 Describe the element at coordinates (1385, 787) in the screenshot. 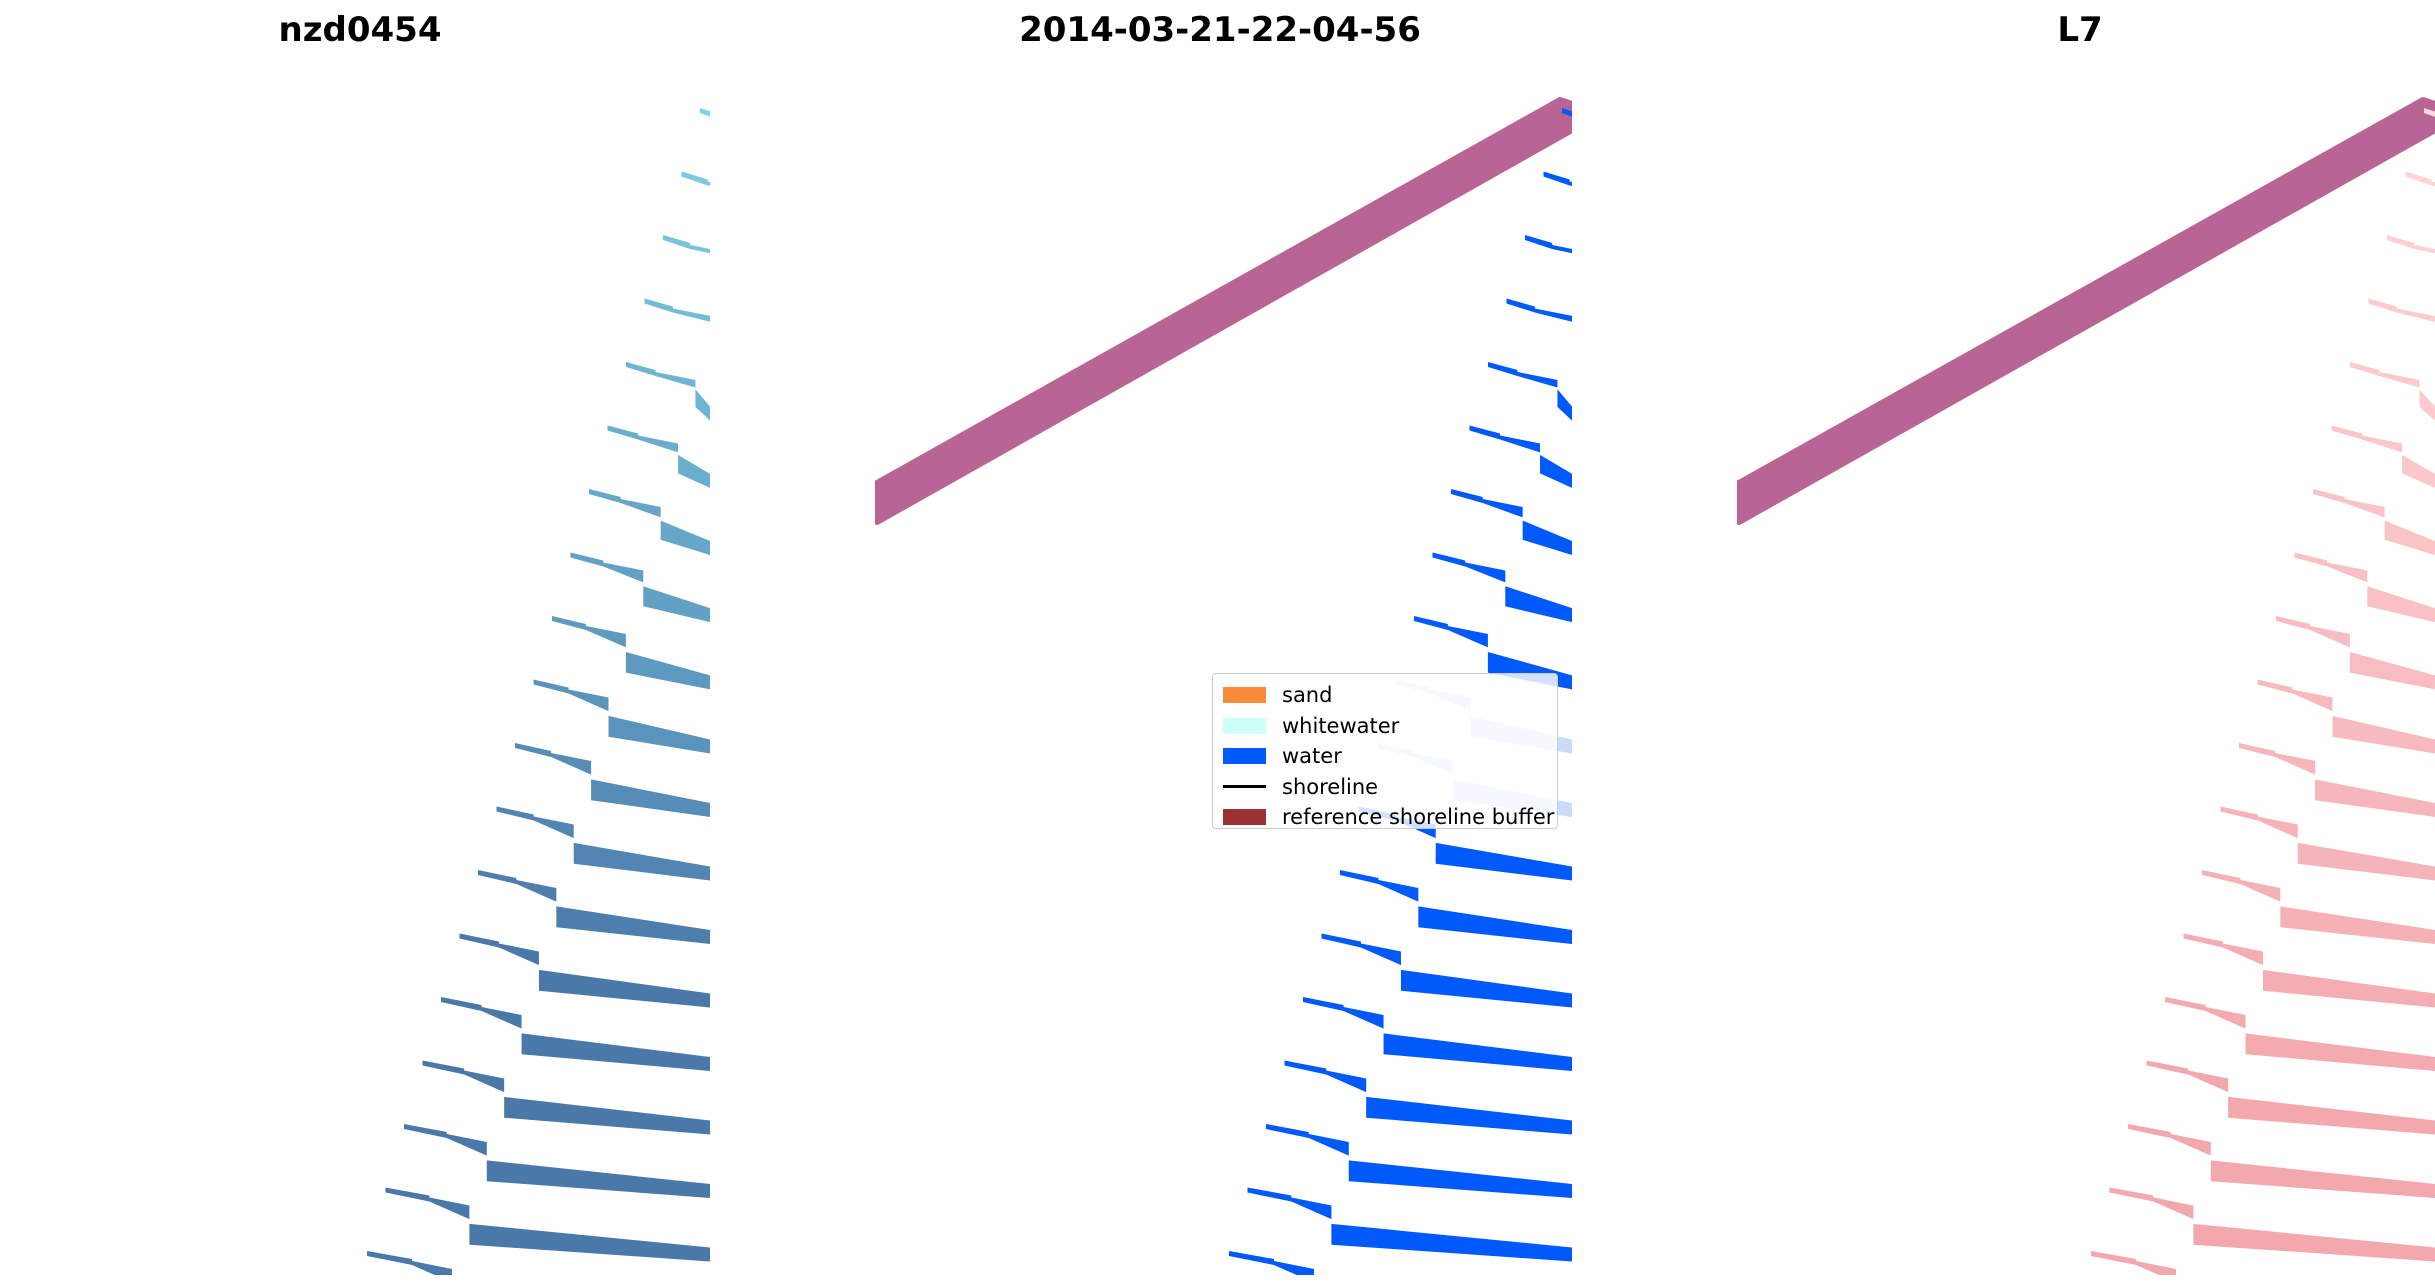

I see `legend-entry-shoreline: shoreline` at that location.